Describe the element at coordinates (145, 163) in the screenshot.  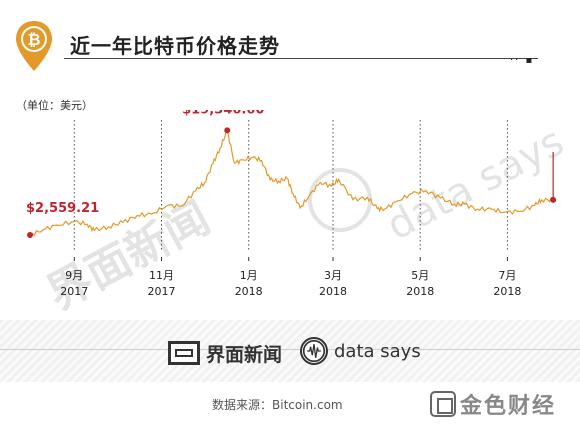
I see `chart-annotations: $2,559.21 $19,346.60` at that location.